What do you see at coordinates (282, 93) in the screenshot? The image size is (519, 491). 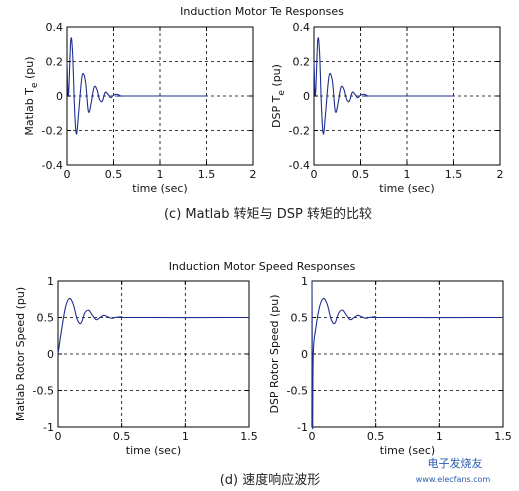 I see `te-dsp-ylabel-sub: e` at bounding box center [282, 93].